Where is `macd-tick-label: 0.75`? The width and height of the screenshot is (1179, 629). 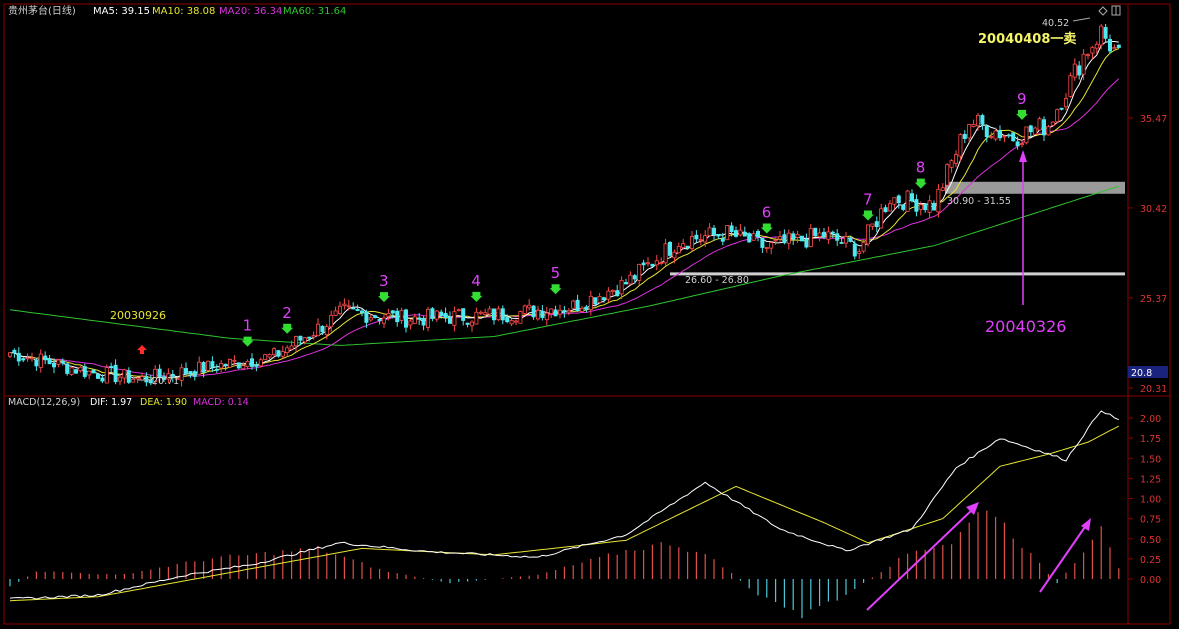 macd-tick-label: 0.75 is located at coordinates (1150, 520).